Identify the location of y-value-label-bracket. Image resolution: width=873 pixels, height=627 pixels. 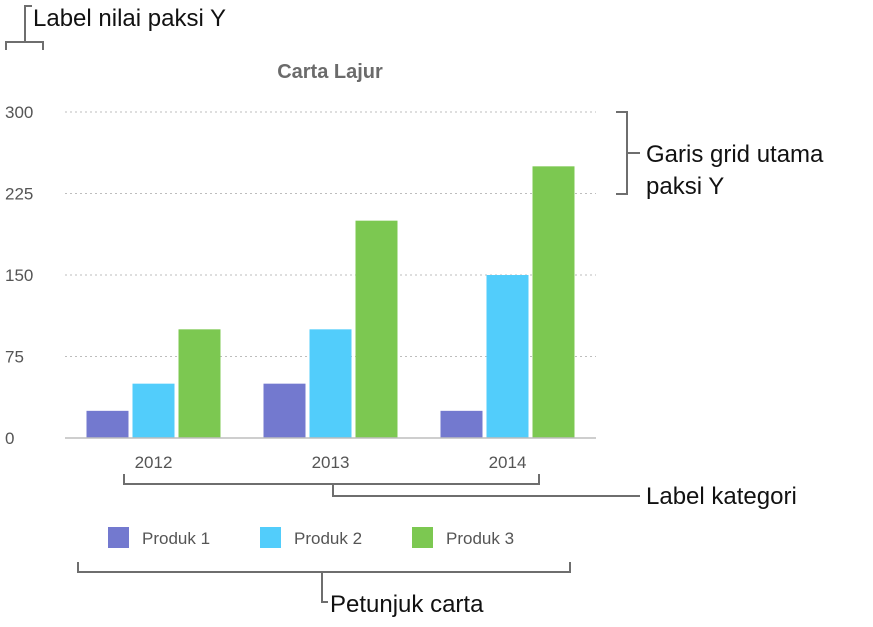
(24, 45).